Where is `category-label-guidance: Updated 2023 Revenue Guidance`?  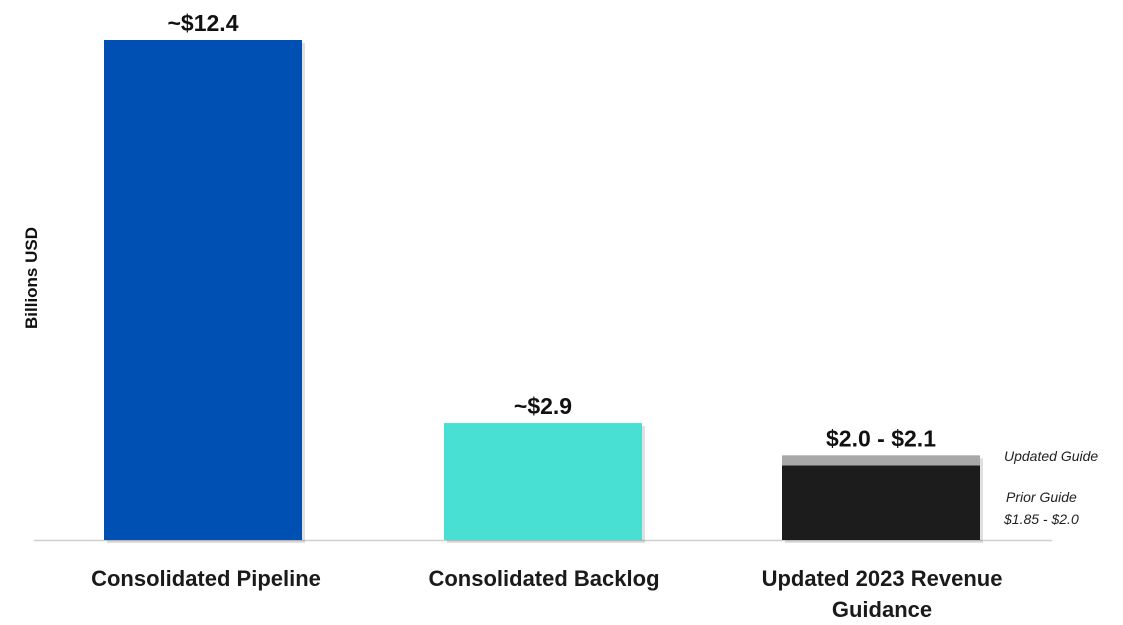
category-label-guidance: Updated 2023 Revenue Guidance is located at coordinates (882, 594).